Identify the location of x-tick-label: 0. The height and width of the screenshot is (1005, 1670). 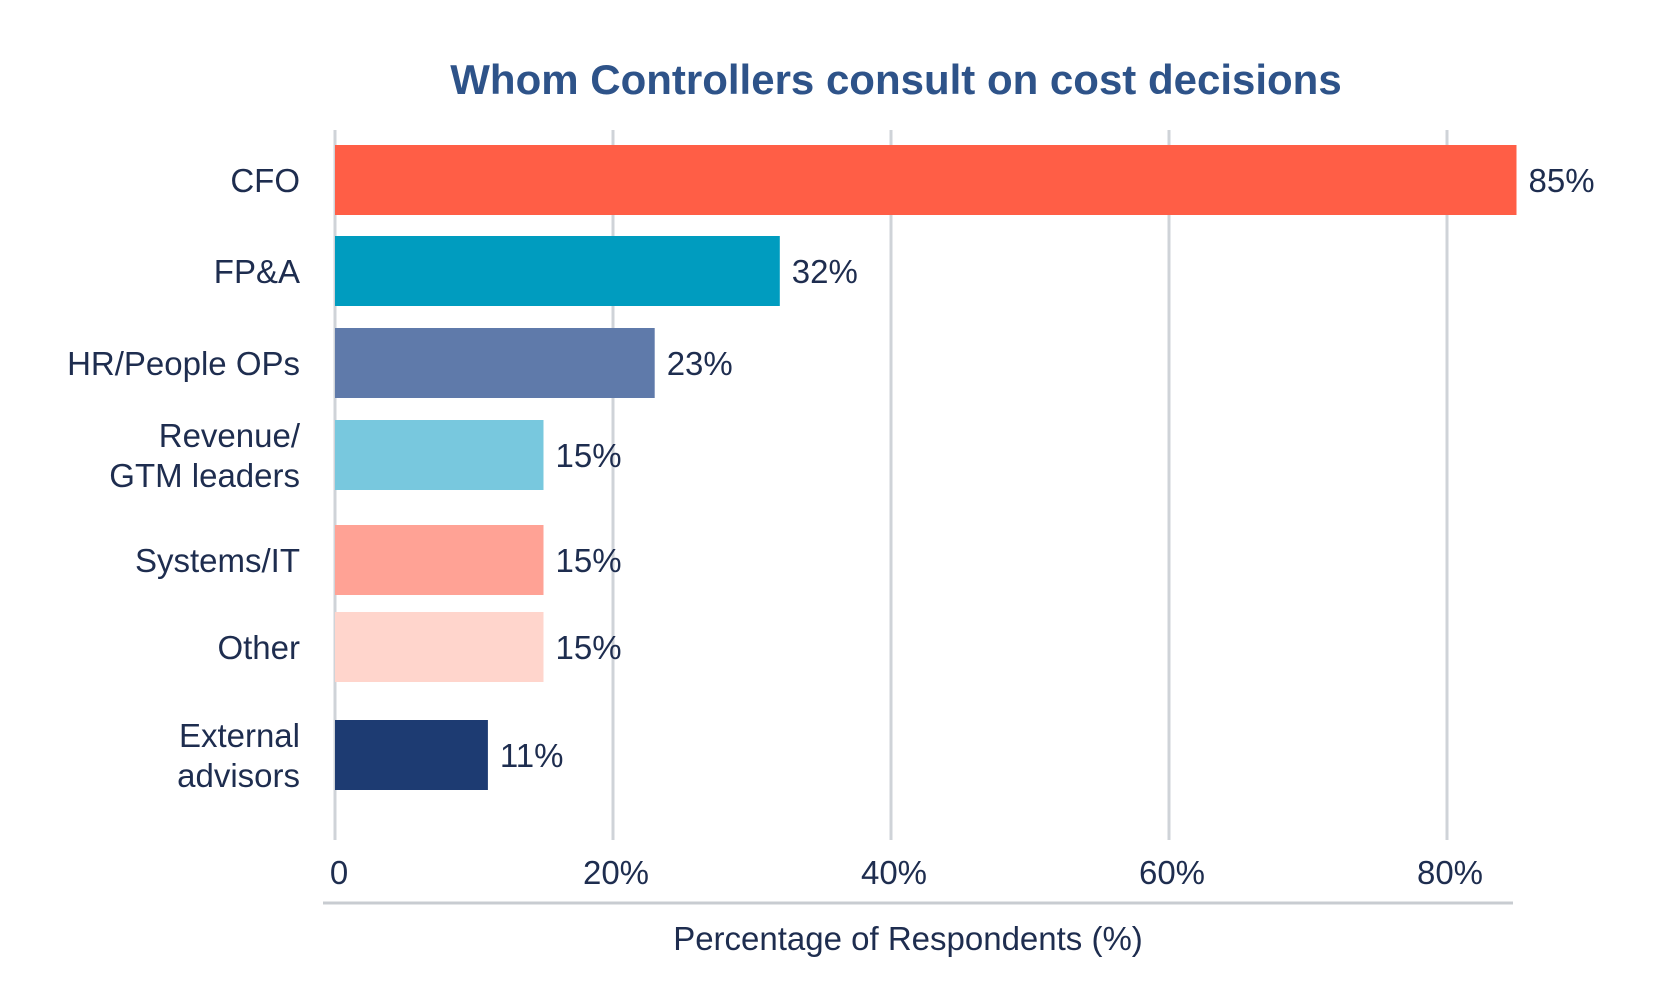
(339, 872).